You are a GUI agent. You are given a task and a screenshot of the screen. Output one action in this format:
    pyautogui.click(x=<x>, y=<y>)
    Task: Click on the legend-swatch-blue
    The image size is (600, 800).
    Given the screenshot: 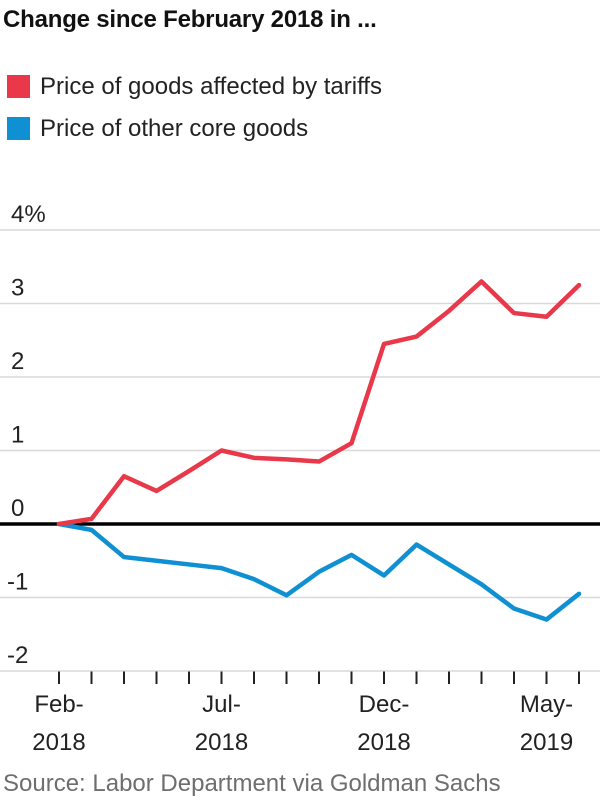 What is the action you would take?
    pyautogui.click(x=18, y=128)
    